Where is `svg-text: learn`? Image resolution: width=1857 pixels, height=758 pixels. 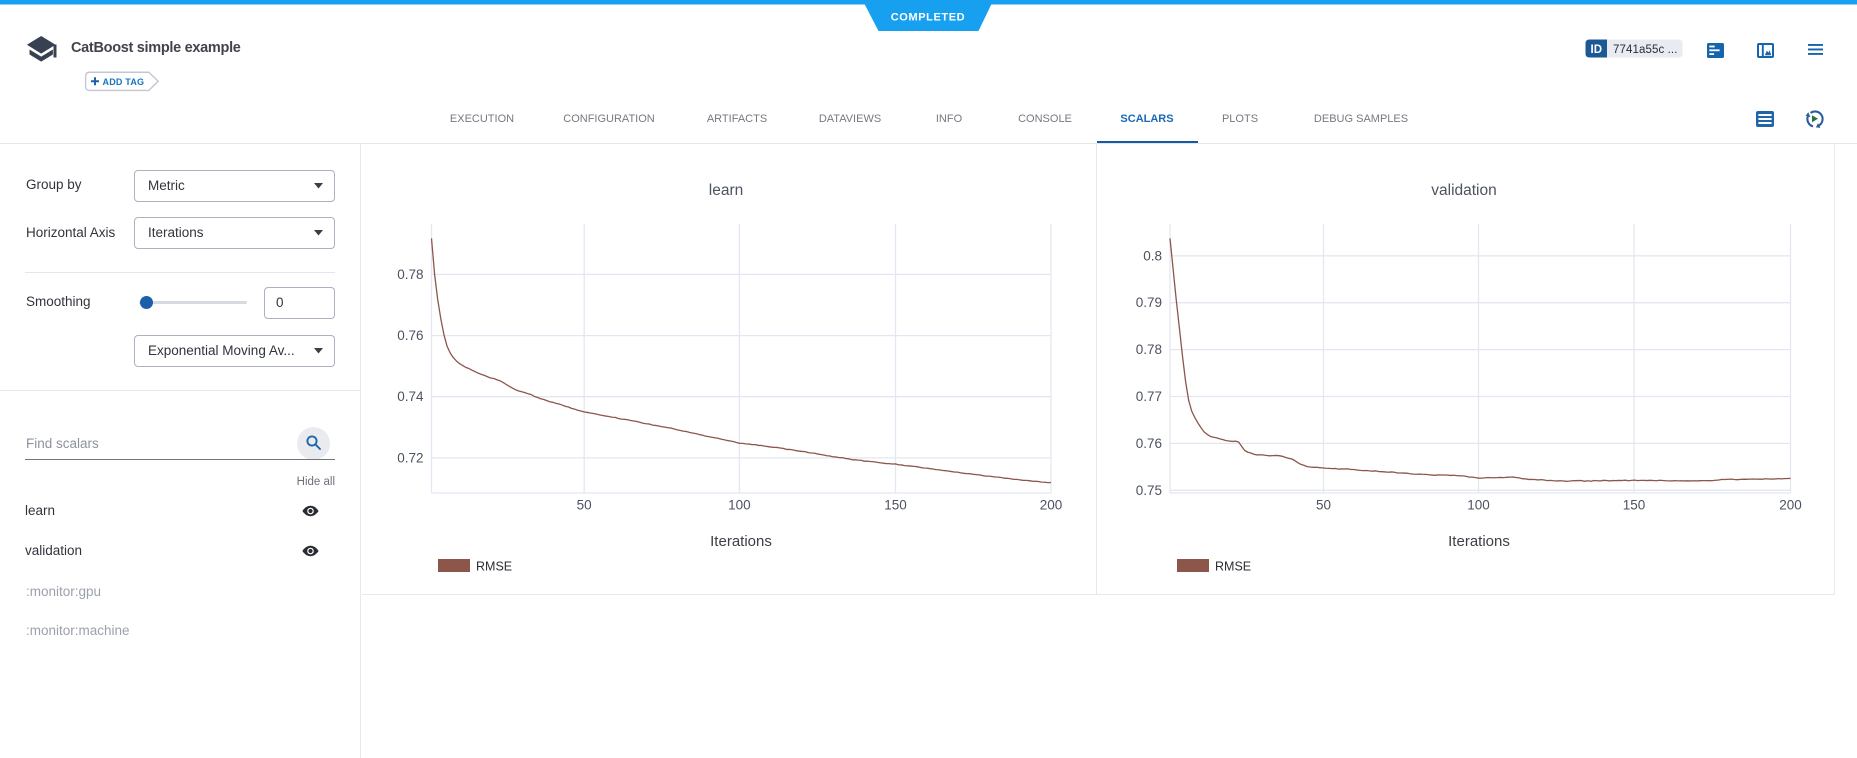 svg-text: learn is located at coordinates (726, 190).